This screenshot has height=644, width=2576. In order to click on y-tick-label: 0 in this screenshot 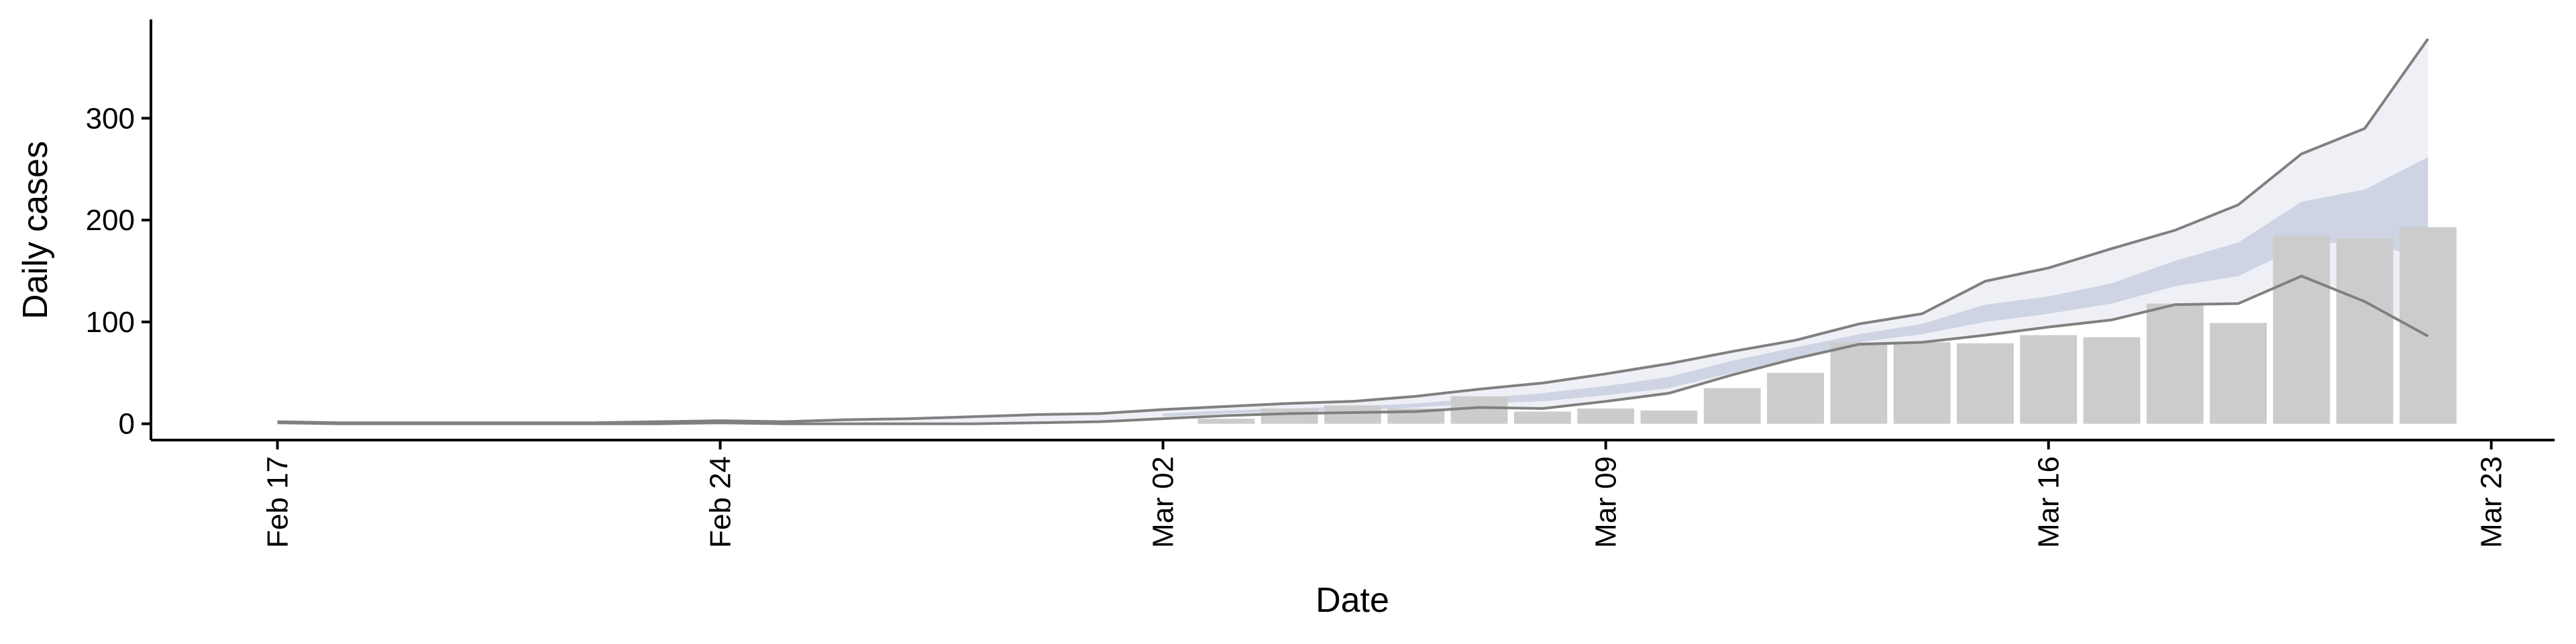, I will do `click(127, 424)`.